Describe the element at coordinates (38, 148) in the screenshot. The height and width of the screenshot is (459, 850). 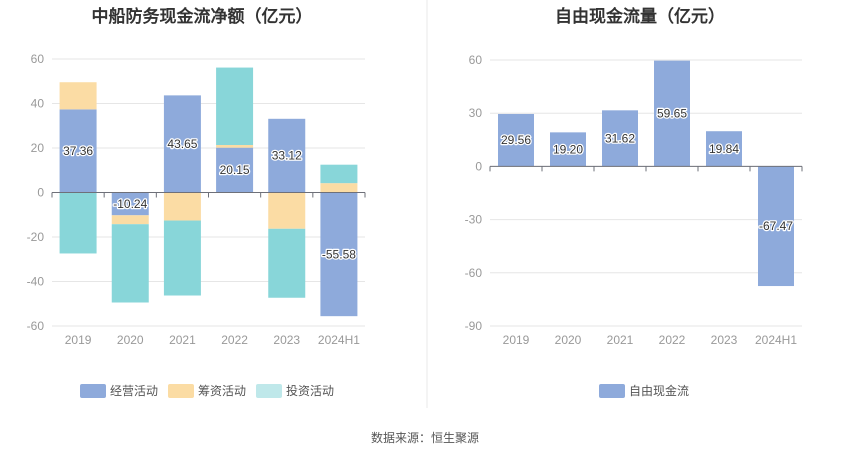
I see `left-y-tick-label: 20` at that location.